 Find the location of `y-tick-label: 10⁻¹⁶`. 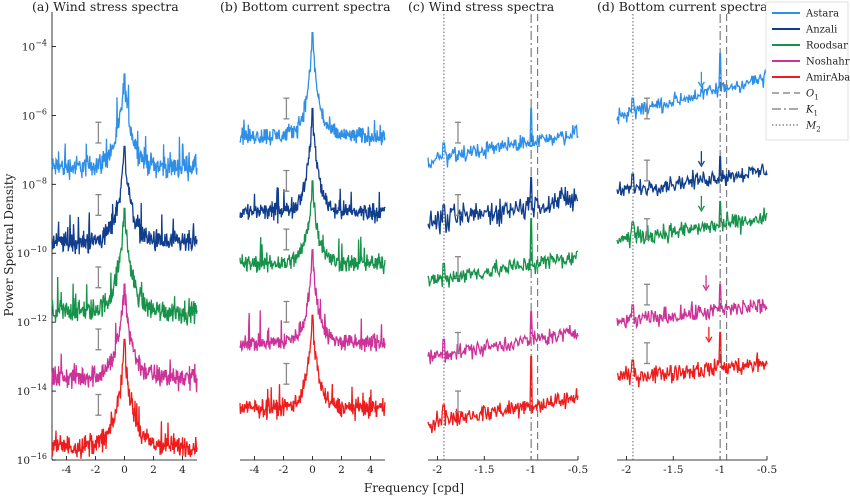

y-tick-label: 10⁻¹⁶ is located at coordinates (32, 459).